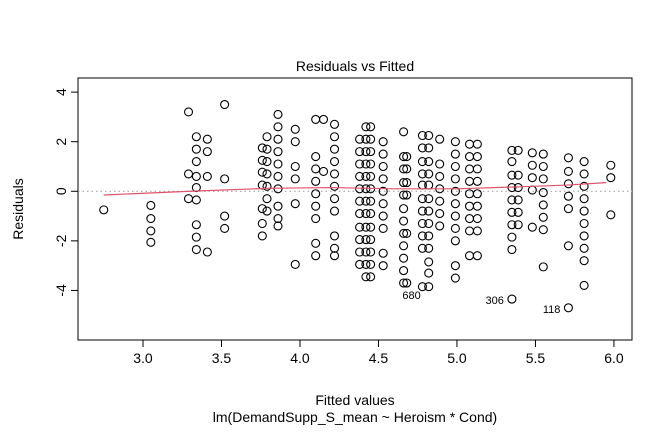 The width and height of the screenshot is (672, 437). Describe the element at coordinates (18, 208) in the screenshot. I see `y-axis-label: Residuals` at that location.